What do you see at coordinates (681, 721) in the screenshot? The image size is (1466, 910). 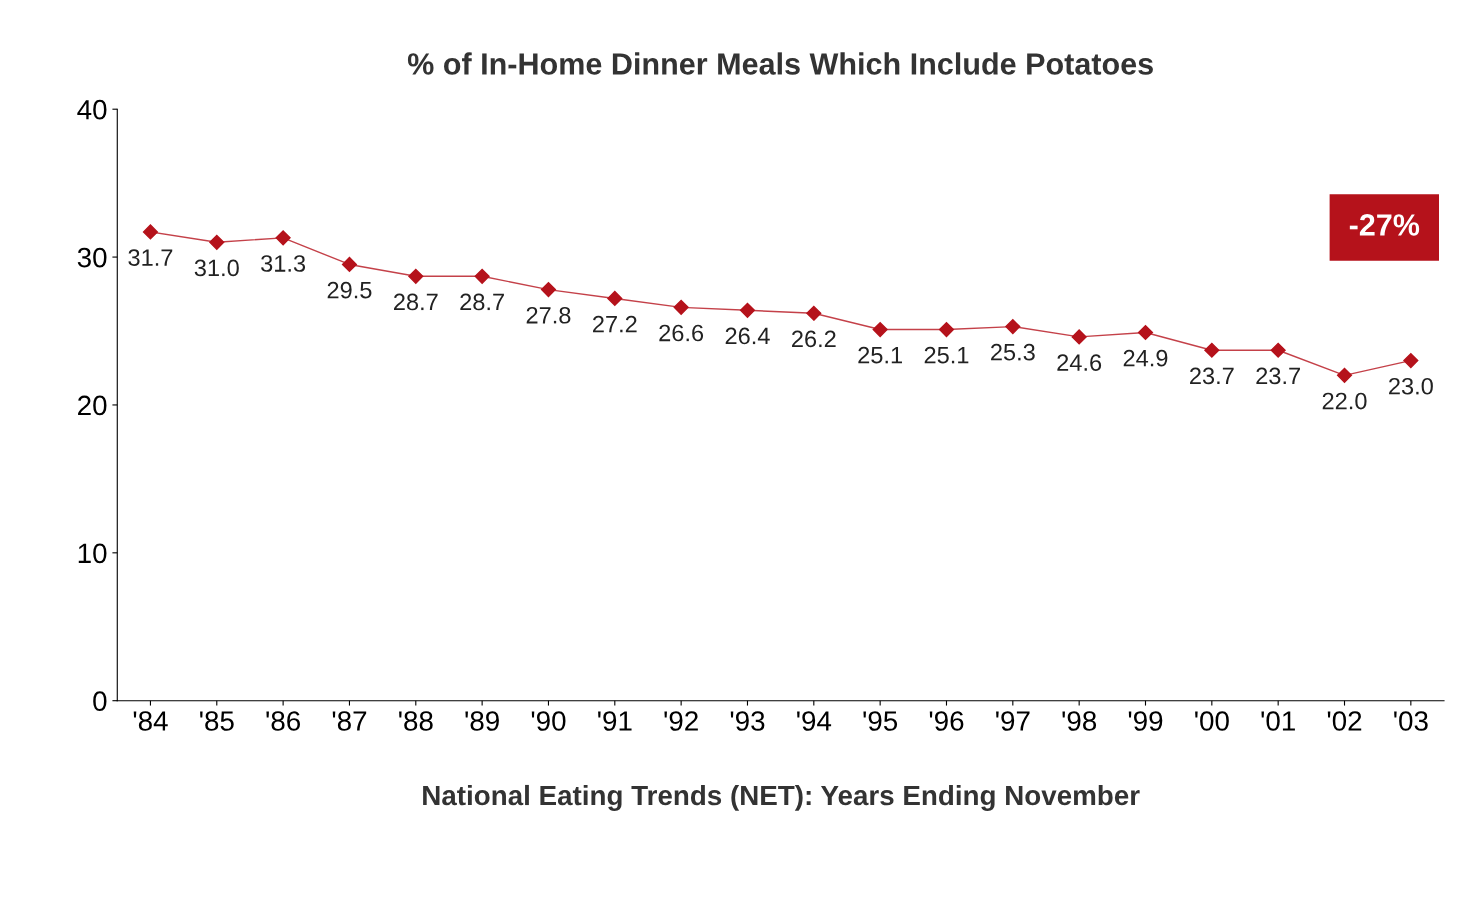 I see `x-tick-label: '92` at bounding box center [681, 721].